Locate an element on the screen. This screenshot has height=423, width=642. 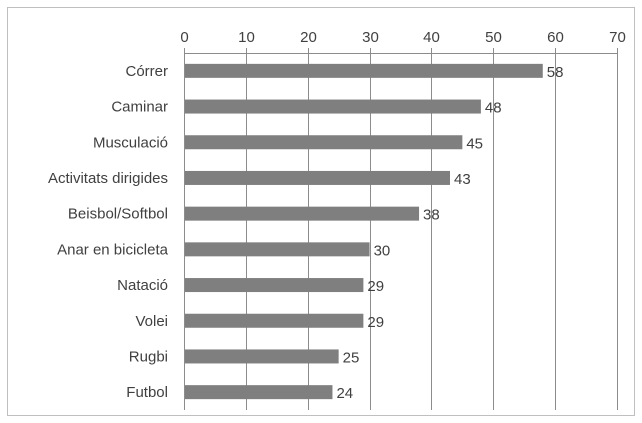
data-label-4: 43 is located at coordinates (462, 179).